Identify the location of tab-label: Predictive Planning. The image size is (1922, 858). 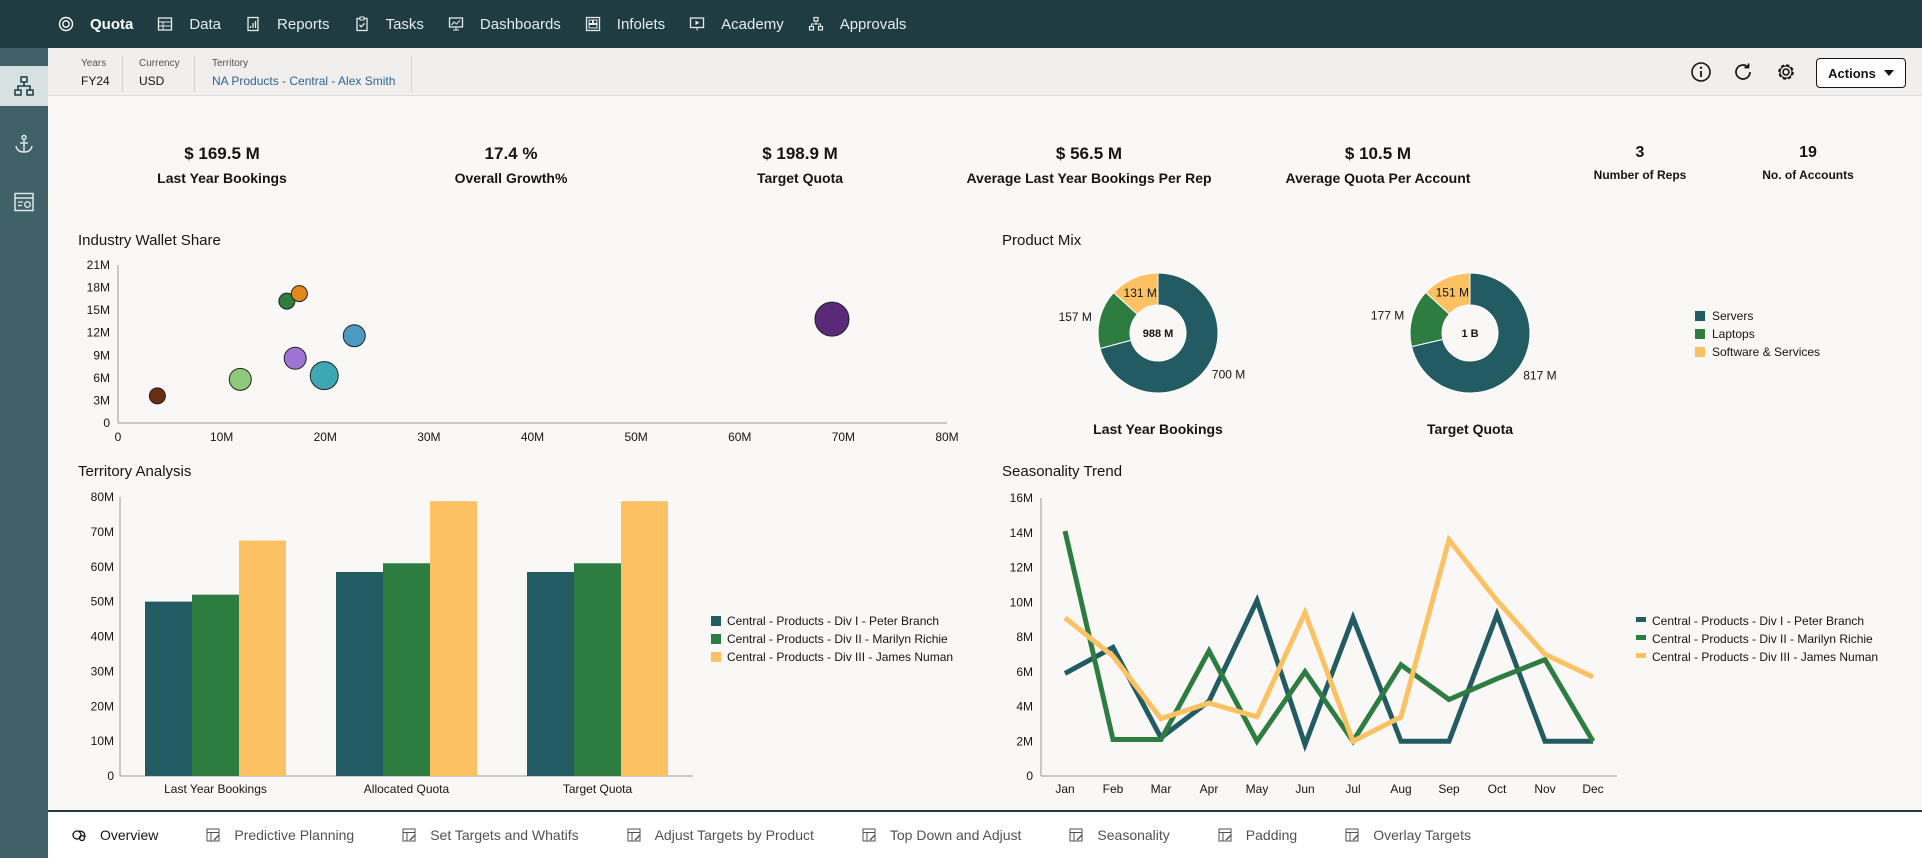
(294, 835).